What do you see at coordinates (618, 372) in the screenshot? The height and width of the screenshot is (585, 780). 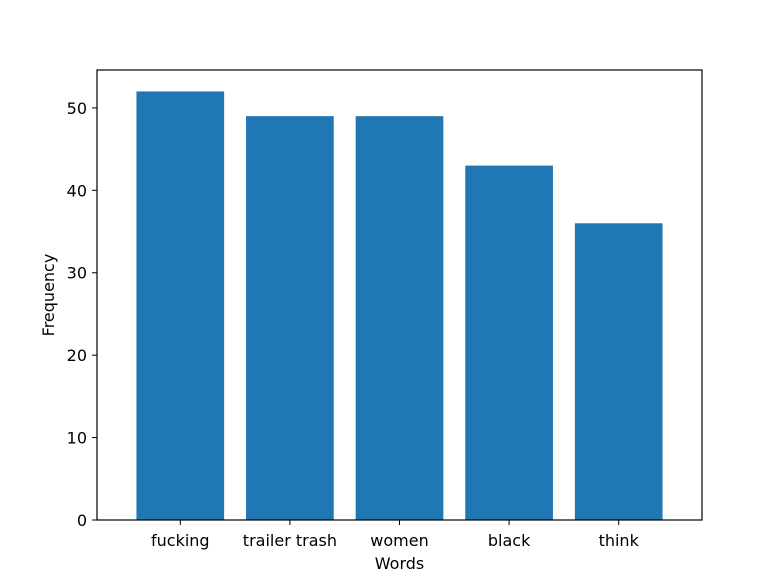 I see `bar-think` at bounding box center [618, 372].